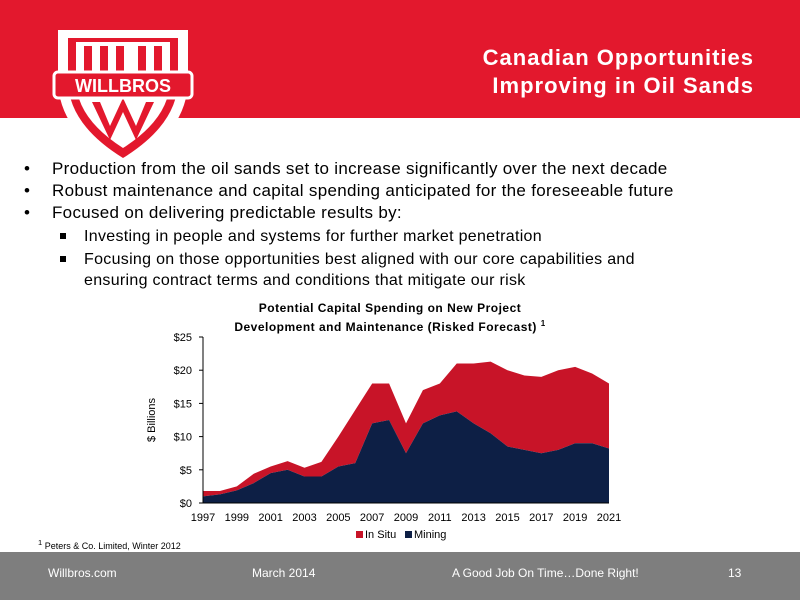 Image resolution: width=800 pixels, height=600 pixels. I want to click on y-tick-label: $15, so click(183, 404).